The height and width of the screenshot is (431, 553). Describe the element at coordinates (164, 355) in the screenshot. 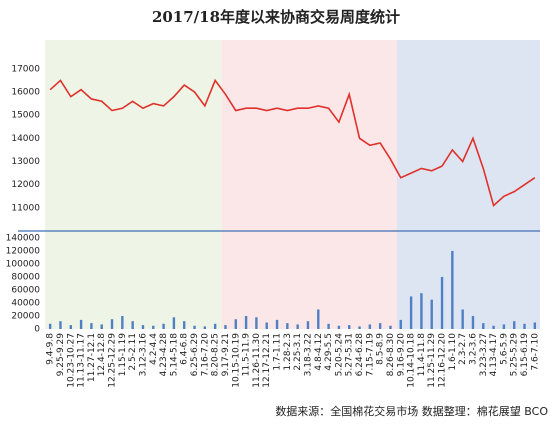

I see `x-tick-label: 4.23-4.28` at that location.